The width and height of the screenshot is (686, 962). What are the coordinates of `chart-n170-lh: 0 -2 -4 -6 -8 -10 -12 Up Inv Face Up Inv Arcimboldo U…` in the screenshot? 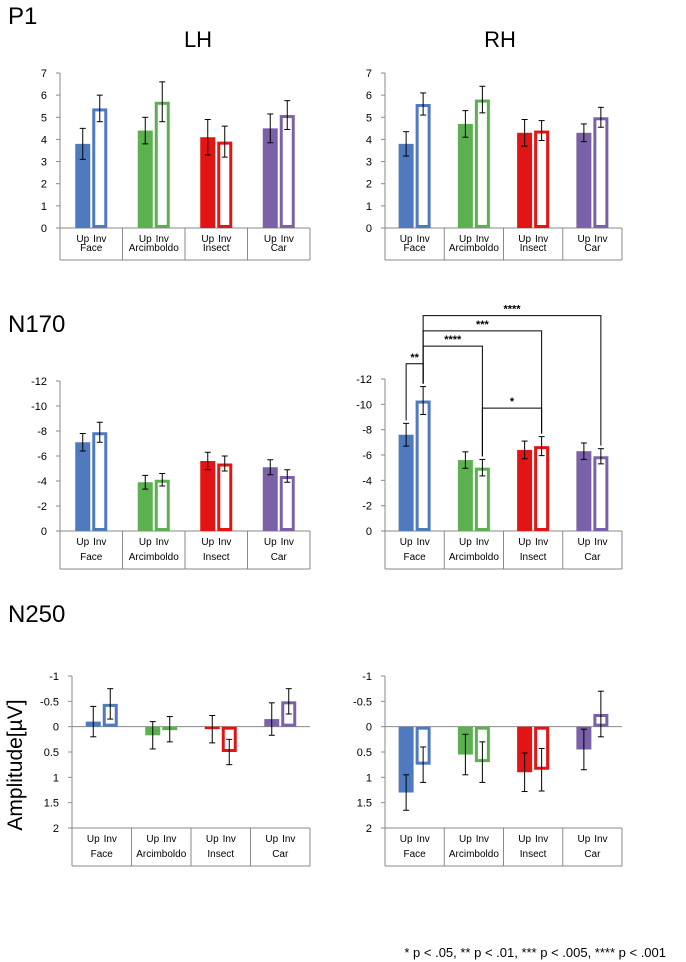 It's located at (171, 473).